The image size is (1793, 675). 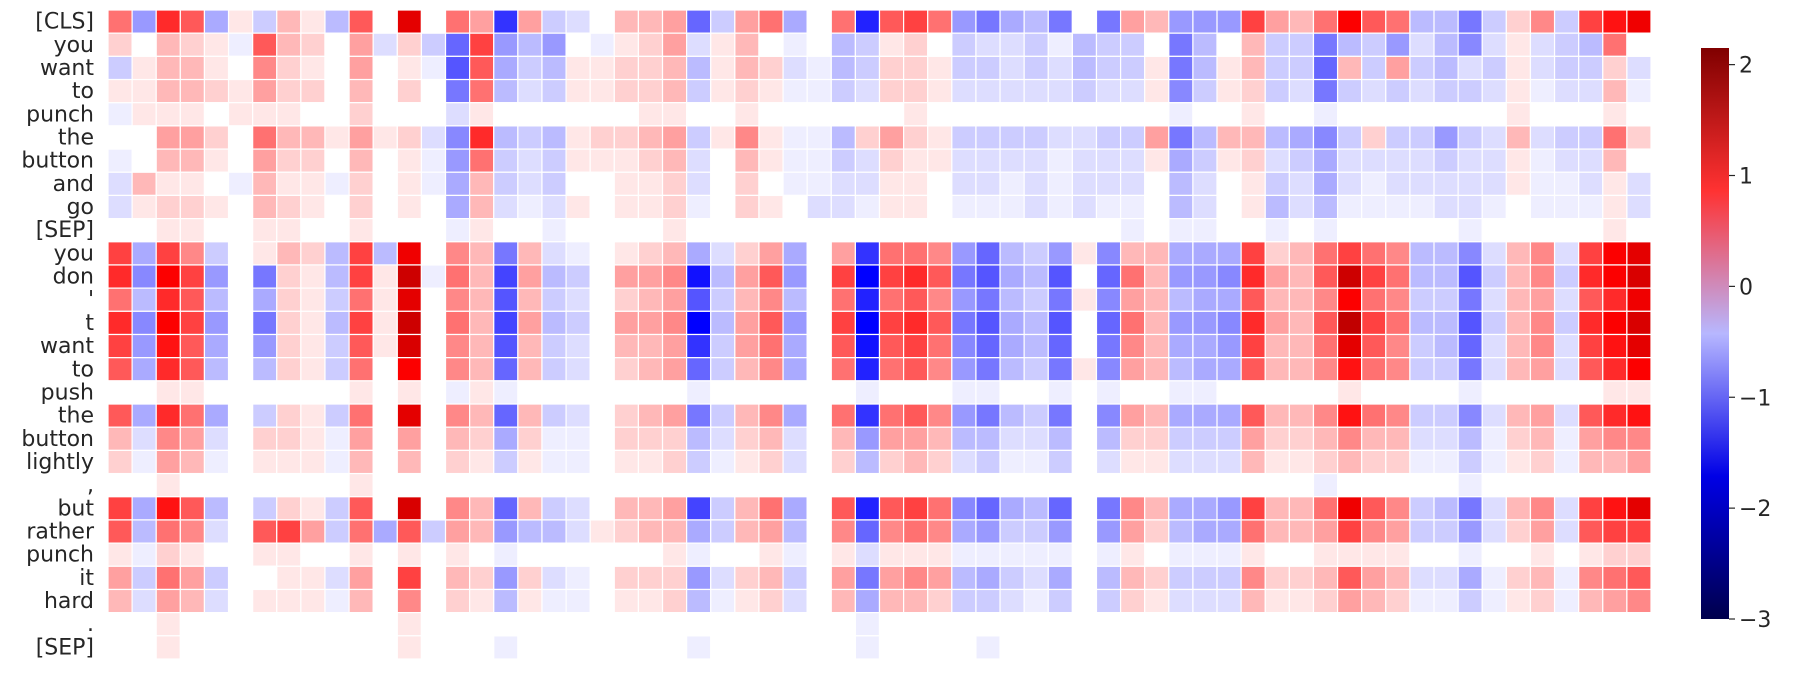 I want to click on row-label: and, so click(x=73, y=184).